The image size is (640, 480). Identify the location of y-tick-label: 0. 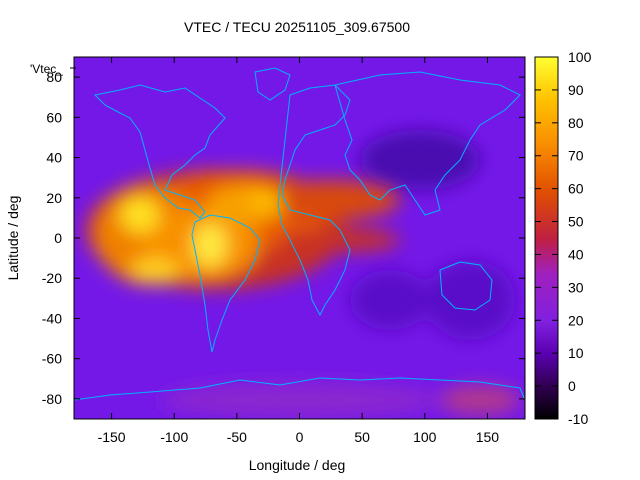
(58, 238).